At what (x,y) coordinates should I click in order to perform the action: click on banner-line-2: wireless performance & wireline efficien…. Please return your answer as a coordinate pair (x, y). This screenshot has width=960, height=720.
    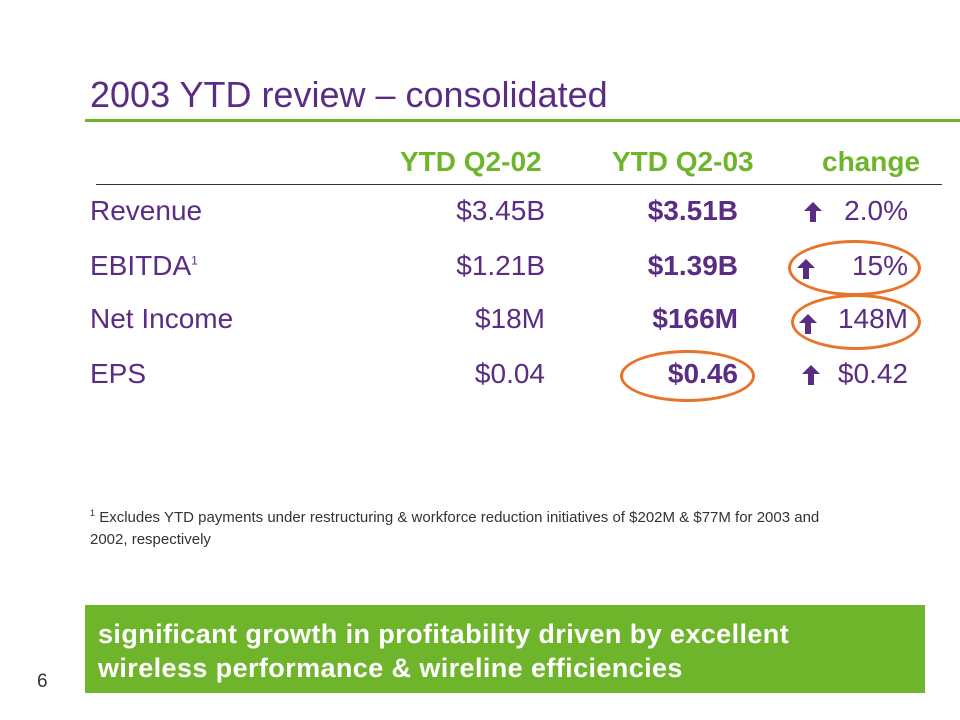
    Looking at the image, I should click on (390, 668).